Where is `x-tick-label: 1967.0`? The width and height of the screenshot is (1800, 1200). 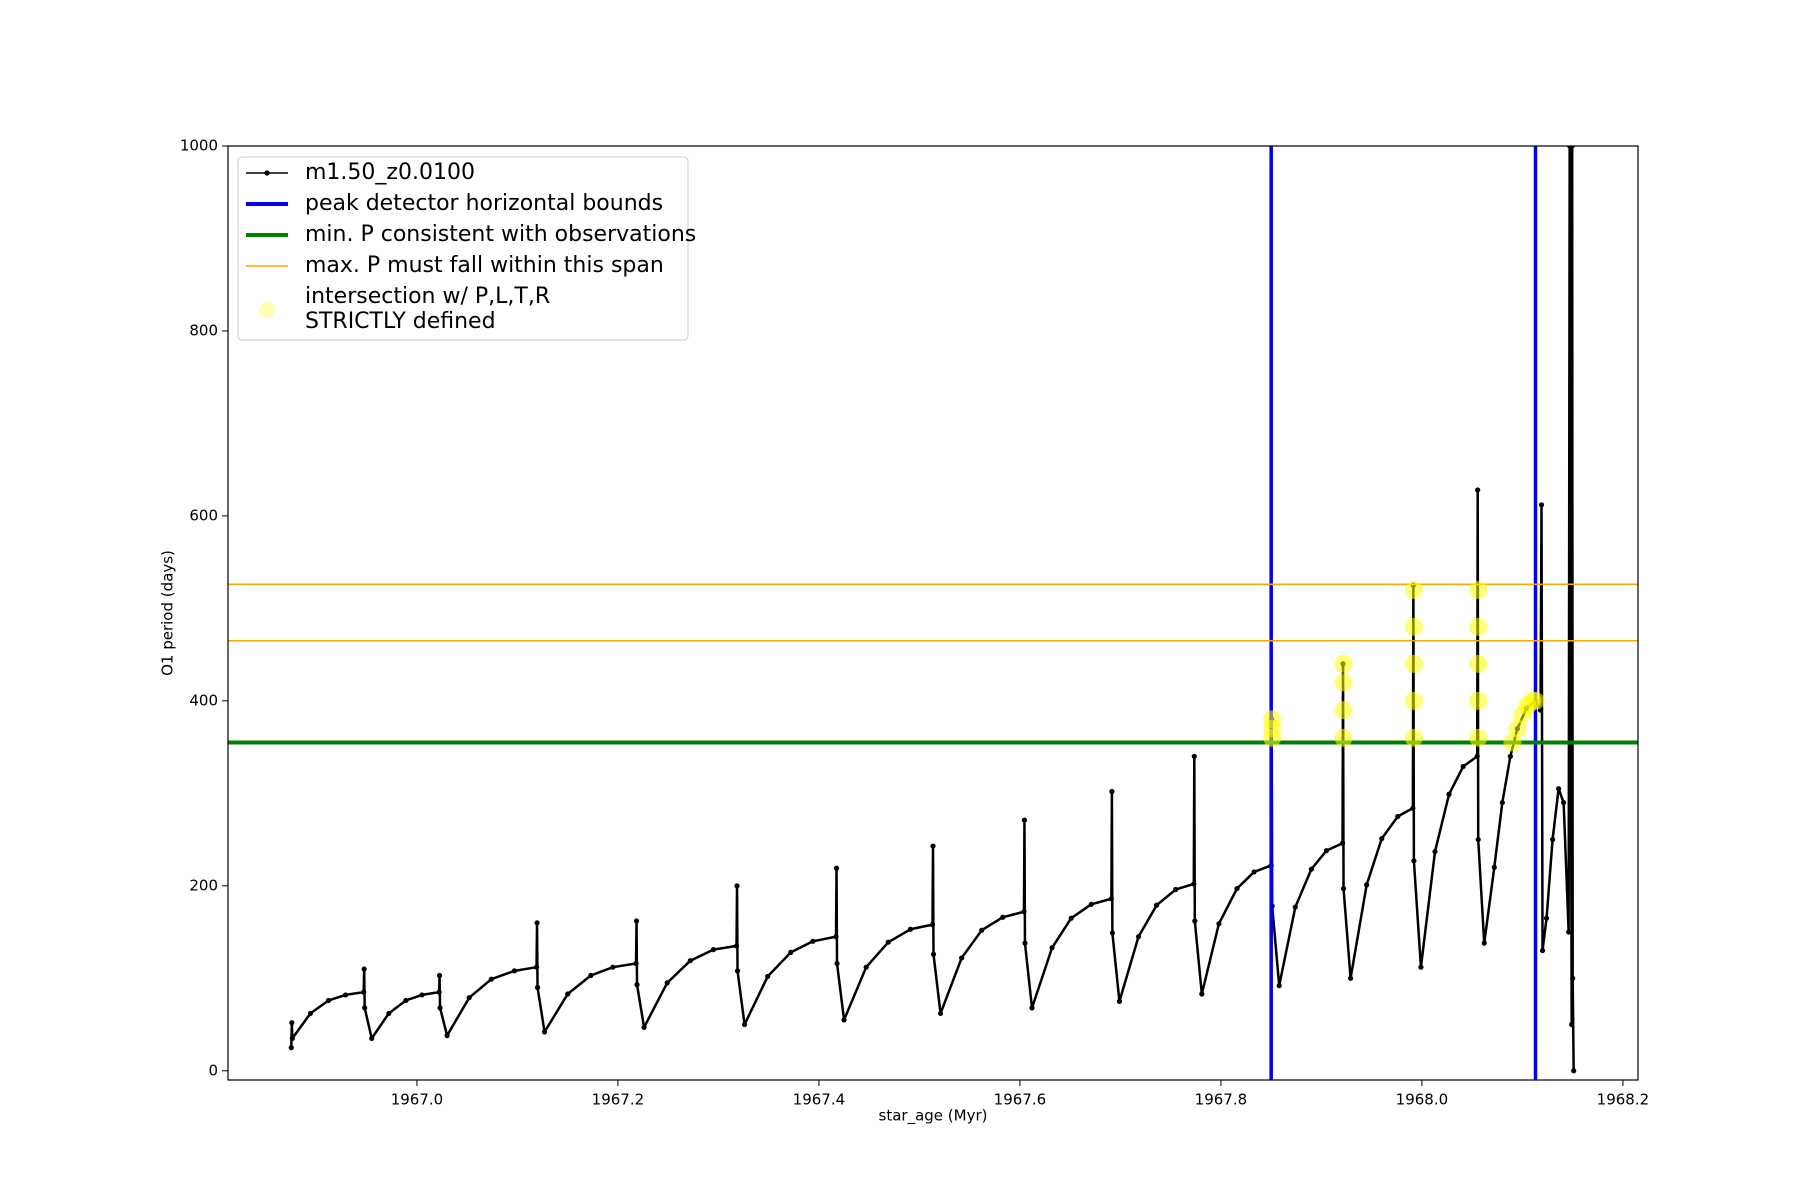
x-tick-label: 1967.0 is located at coordinates (417, 1100).